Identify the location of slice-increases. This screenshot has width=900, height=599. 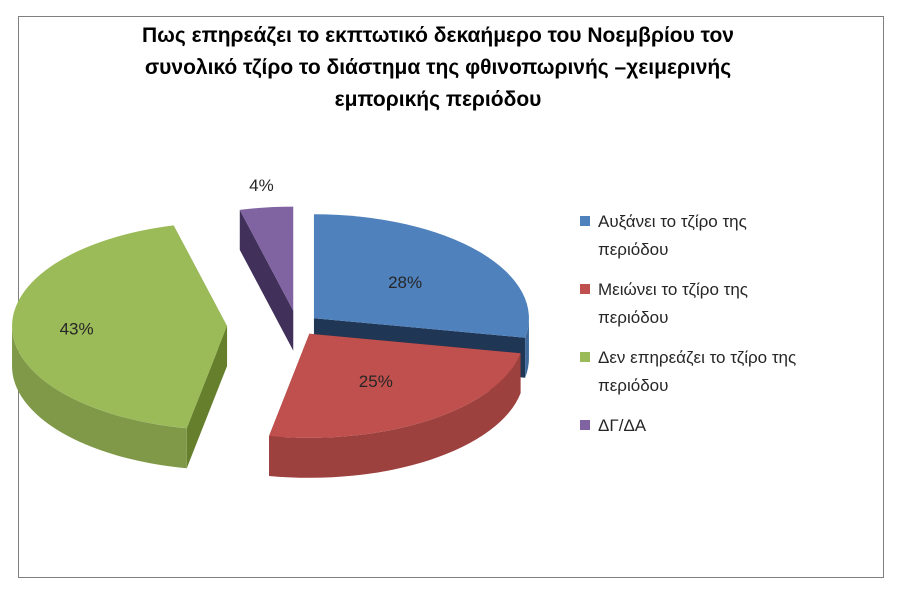
(421, 276).